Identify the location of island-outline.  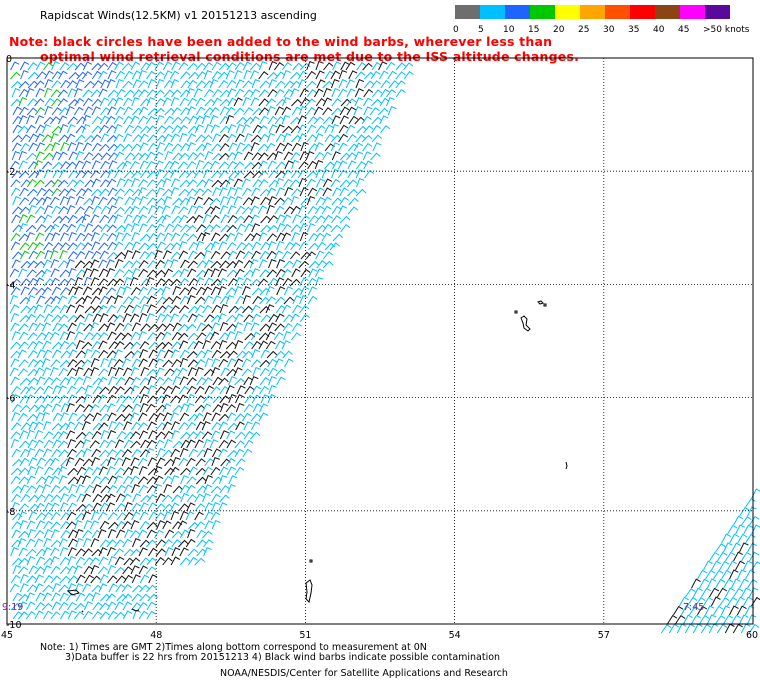
(566, 465).